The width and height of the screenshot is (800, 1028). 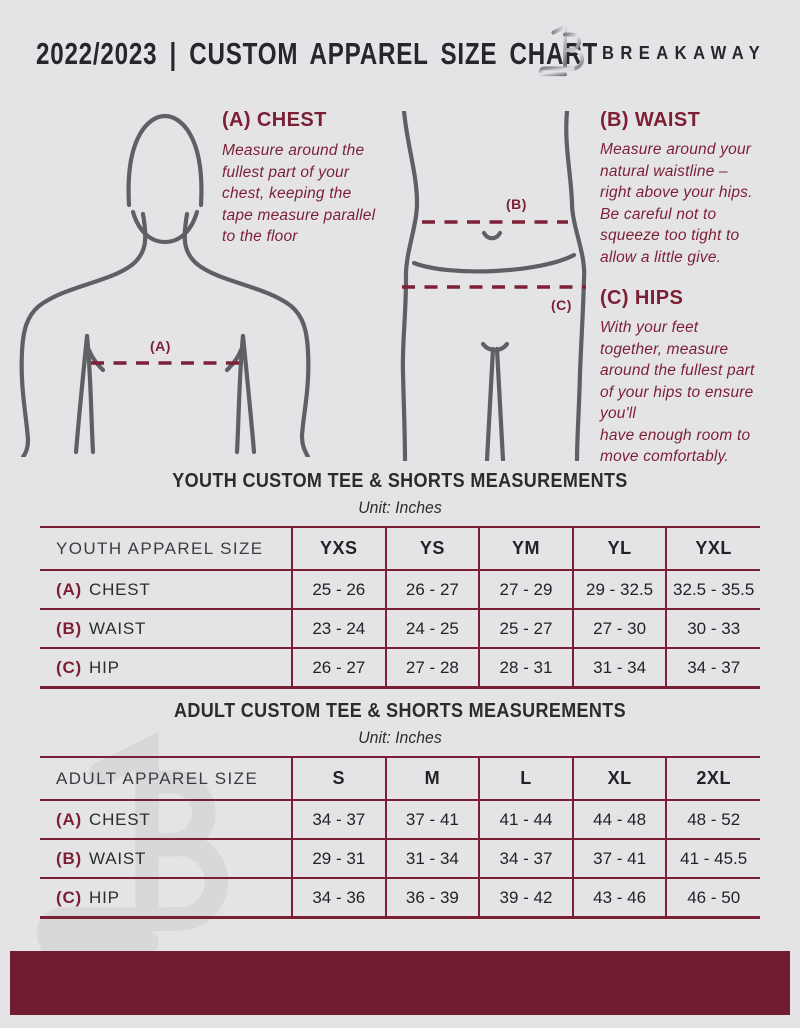 What do you see at coordinates (642, 298) in the screenshot?
I see `hips-heading: (C) HIPS` at bounding box center [642, 298].